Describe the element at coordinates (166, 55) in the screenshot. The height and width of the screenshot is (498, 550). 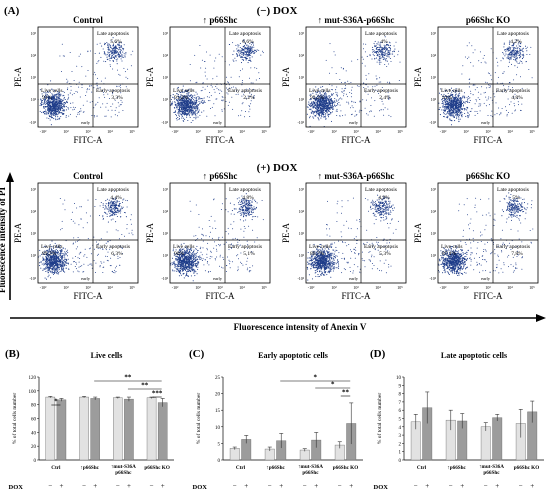
I see `y-tick-label: 10⁴` at that location.